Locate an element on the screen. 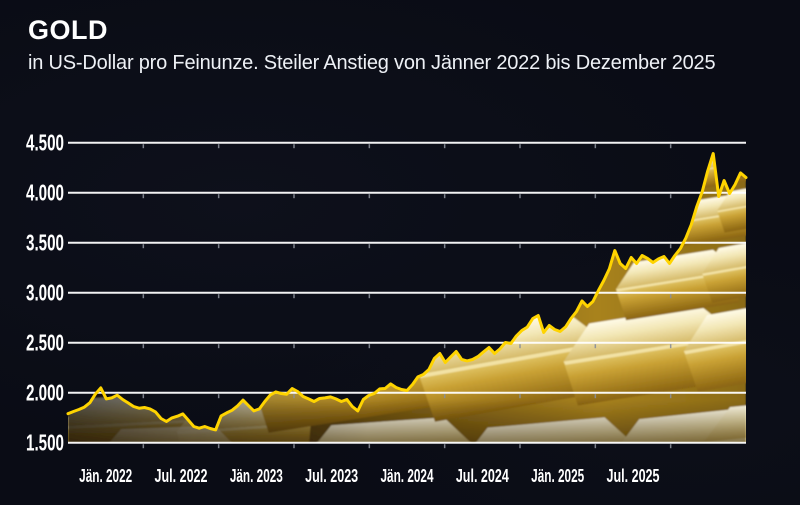  svg-text: Jul. 2025 is located at coordinates (633, 476).